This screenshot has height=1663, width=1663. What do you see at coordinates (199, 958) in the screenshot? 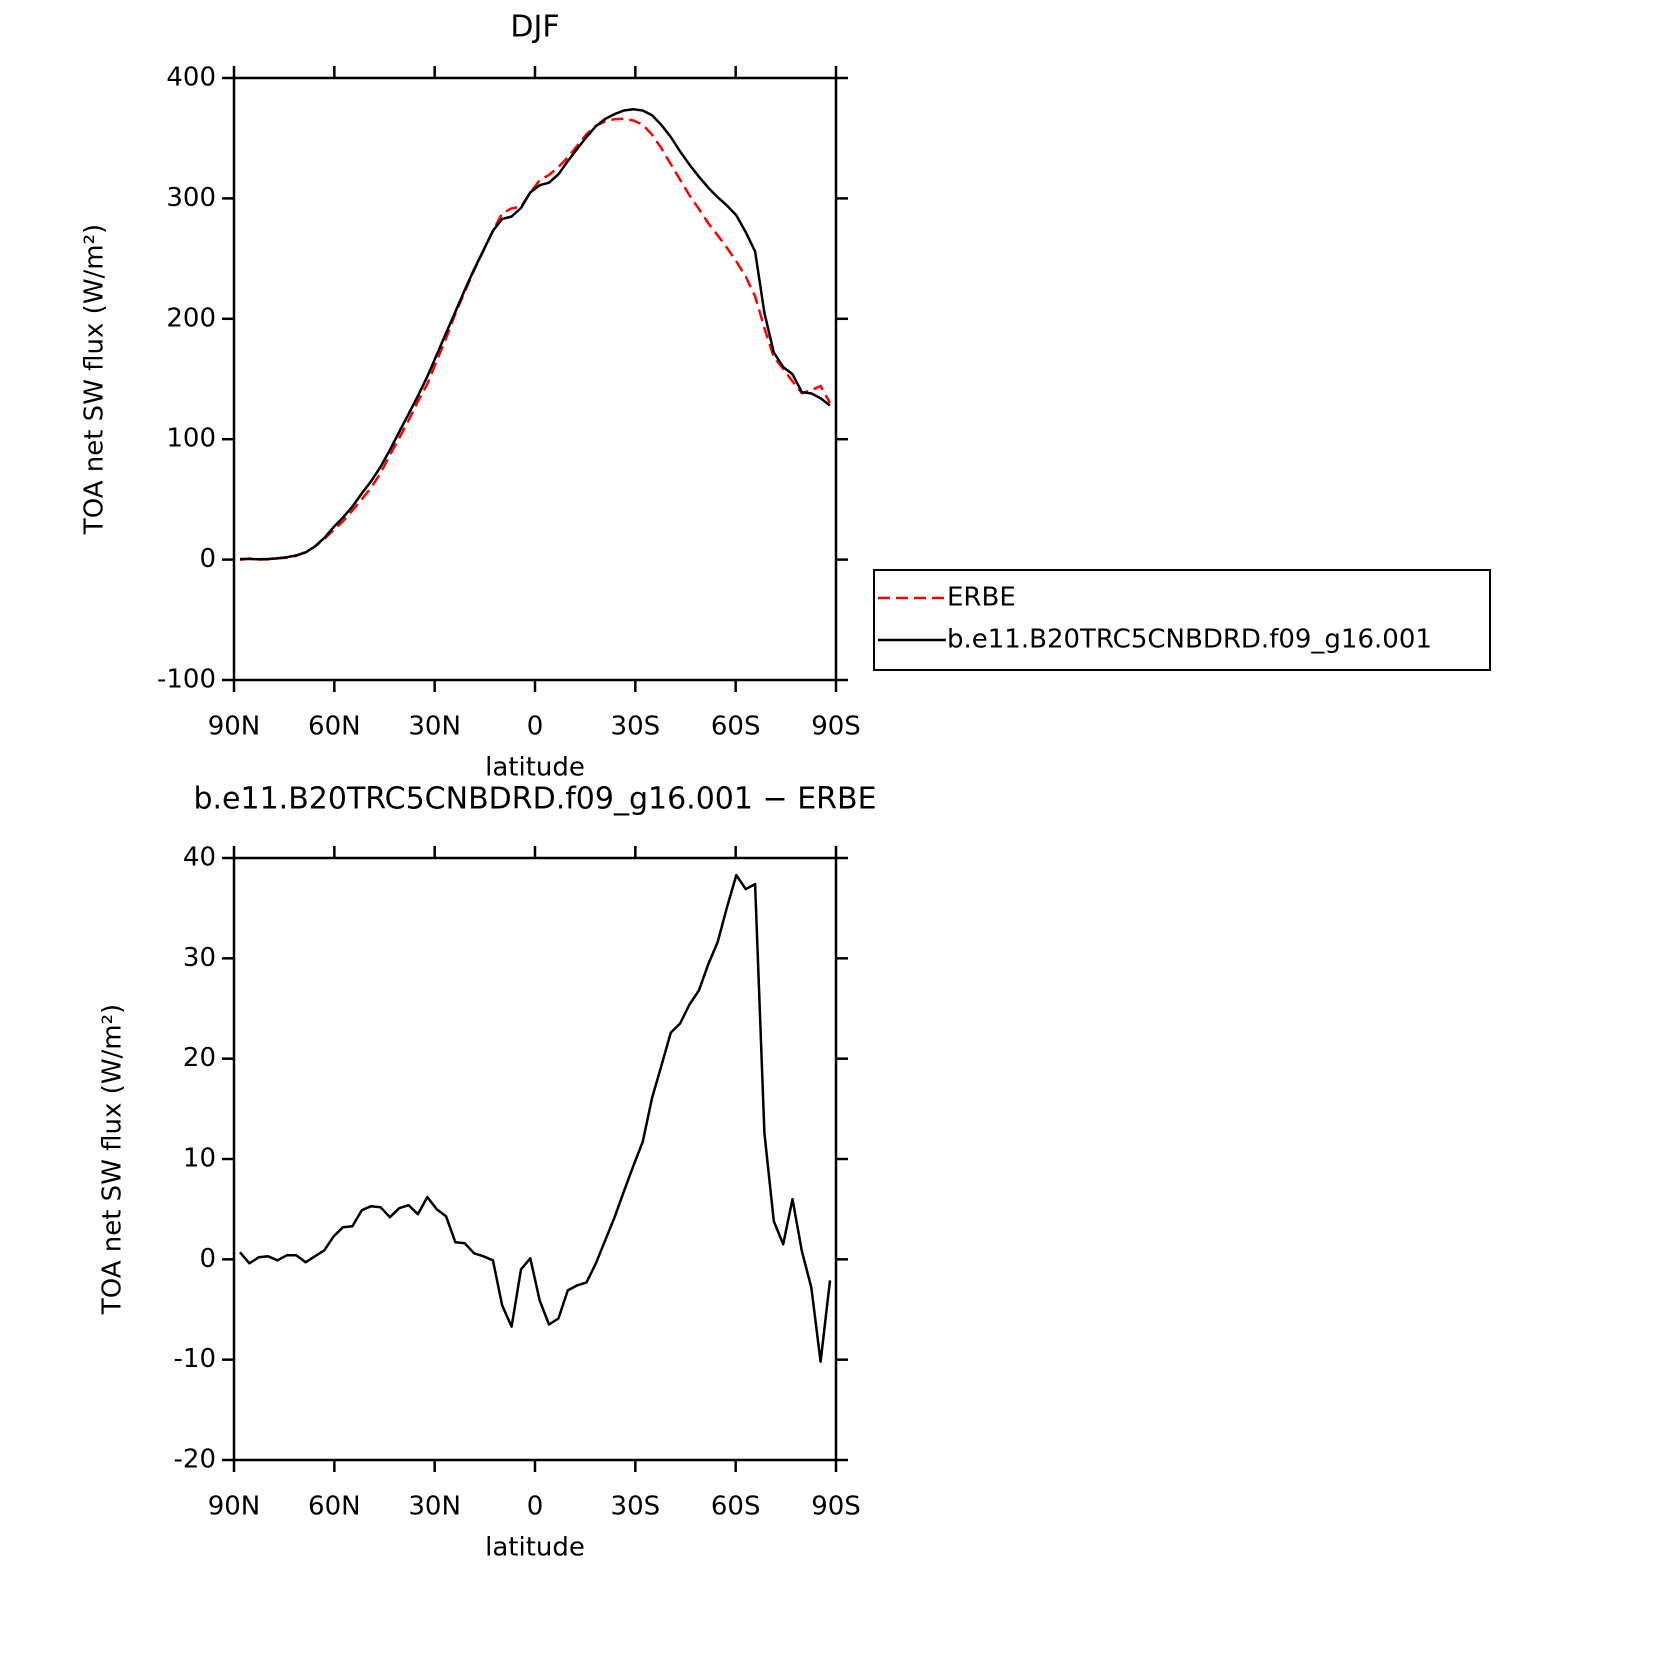
I see `y-tick-label: 30` at bounding box center [199, 958].